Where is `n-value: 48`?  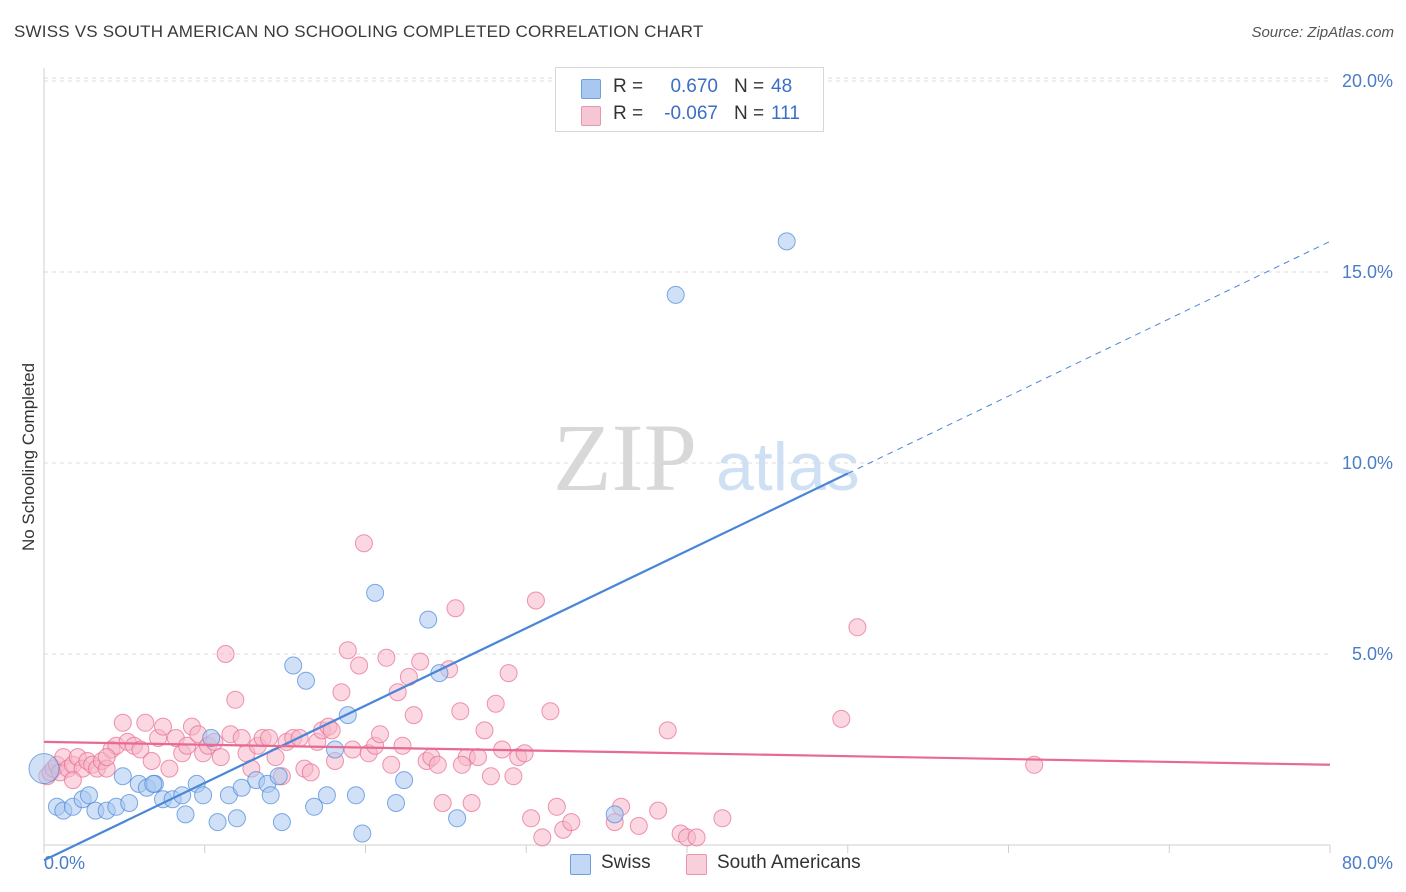 n-value: 48 is located at coordinates (782, 86).